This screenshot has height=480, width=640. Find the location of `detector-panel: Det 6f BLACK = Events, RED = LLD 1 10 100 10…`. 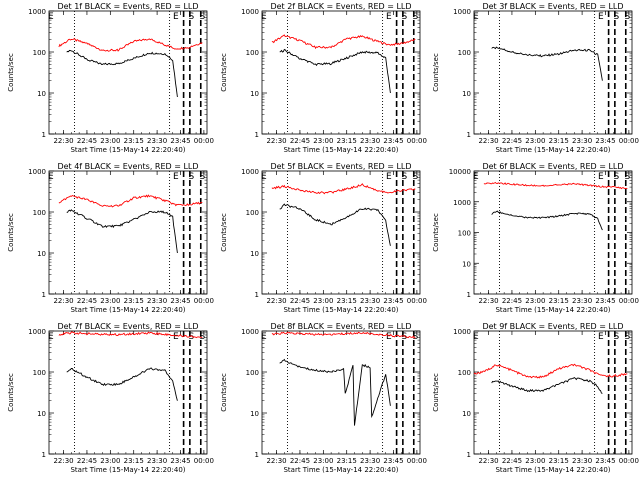

detector-panel: Det 6f BLACK = Events, RED = LLD 1 10 100 10… is located at coordinates (535, 238).